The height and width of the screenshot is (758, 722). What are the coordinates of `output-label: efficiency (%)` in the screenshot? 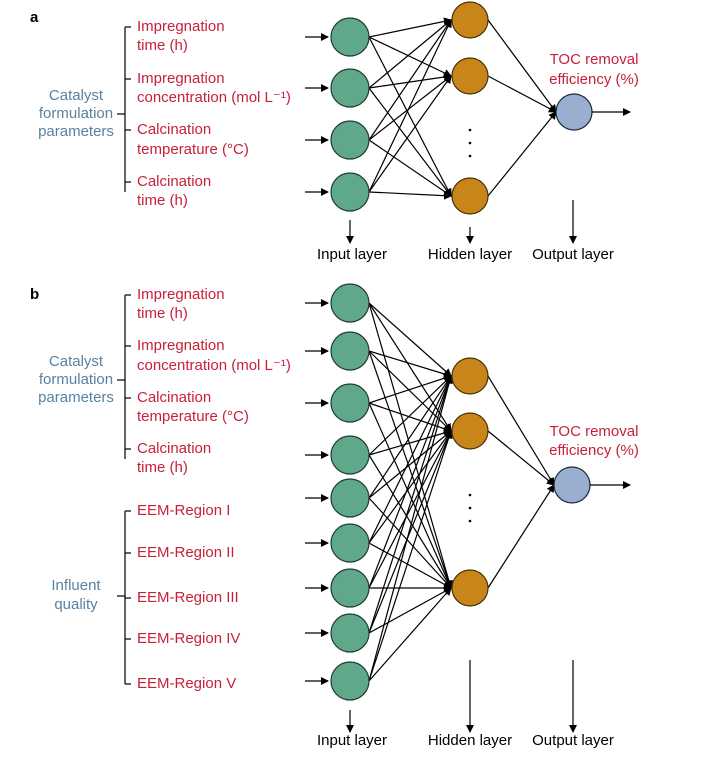 It's located at (594, 79).